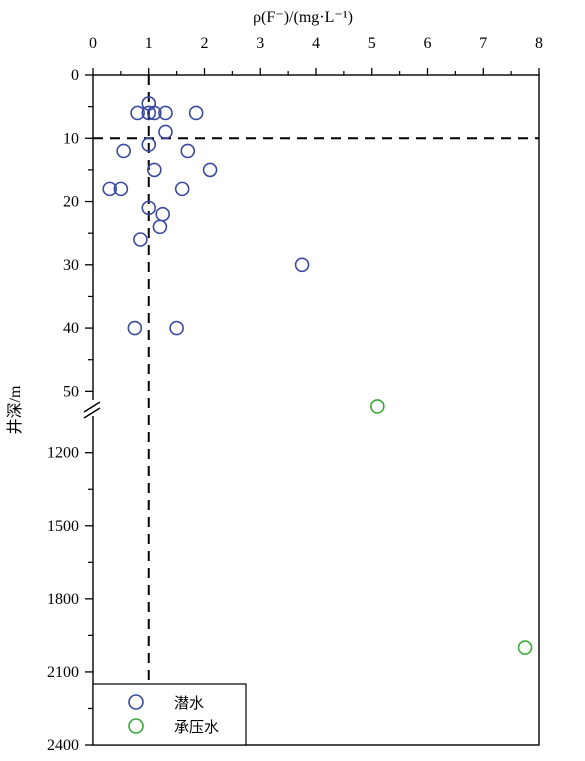 This screenshot has width=585, height=761. I want to click on x-tick-label: 6, so click(428, 43).